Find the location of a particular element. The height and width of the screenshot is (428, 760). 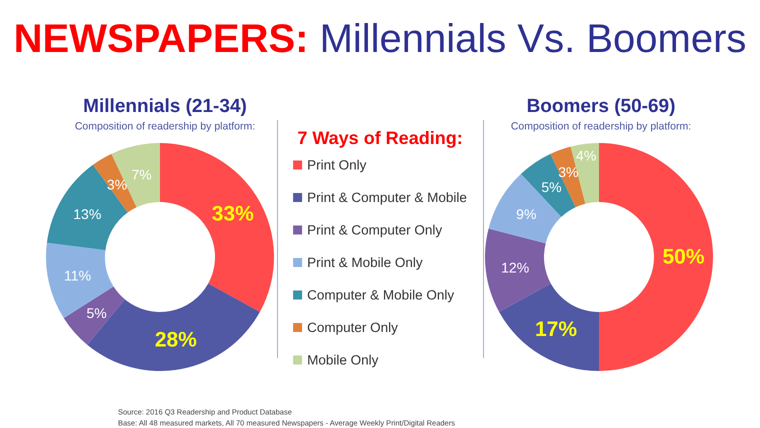

data-label: 33% is located at coordinates (233, 214).